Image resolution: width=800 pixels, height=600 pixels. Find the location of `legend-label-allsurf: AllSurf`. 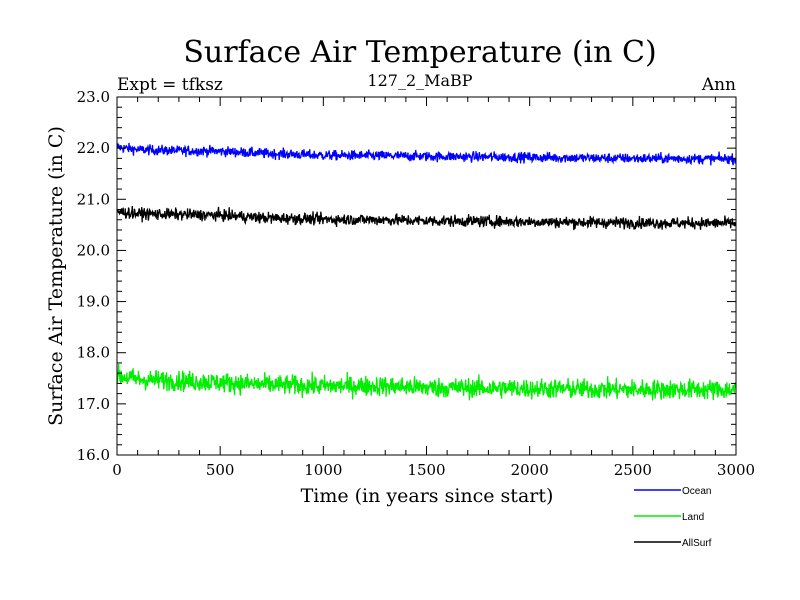

legend-label-allsurf: AllSurf is located at coordinates (697, 543).